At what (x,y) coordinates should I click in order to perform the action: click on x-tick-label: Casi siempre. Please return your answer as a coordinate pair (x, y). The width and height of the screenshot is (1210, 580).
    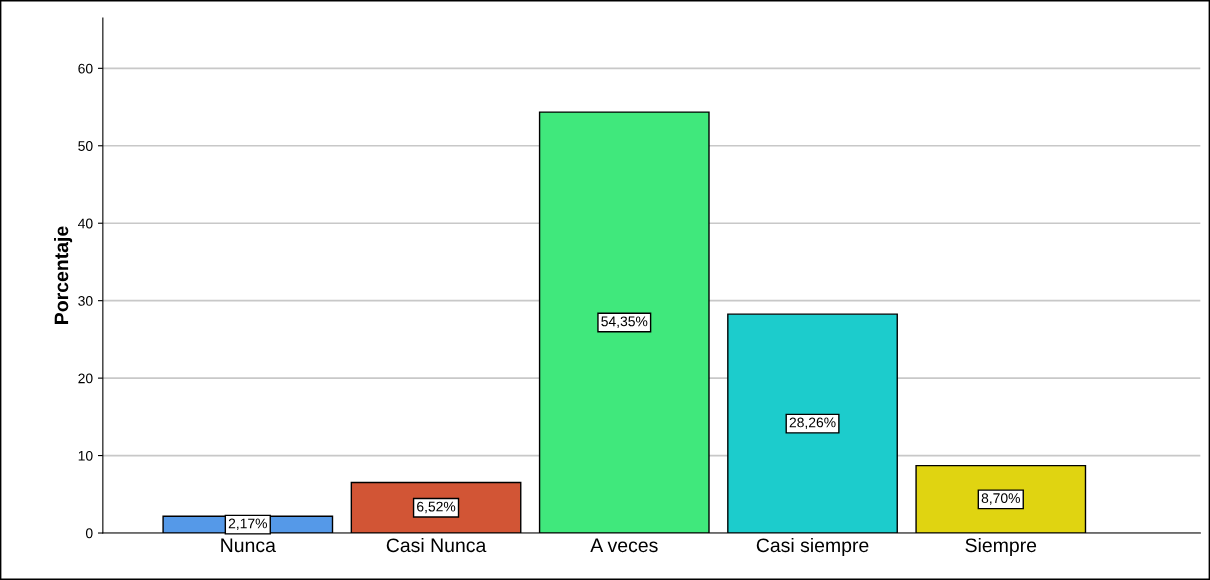
    Looking at the image, I should click on (812, 547).